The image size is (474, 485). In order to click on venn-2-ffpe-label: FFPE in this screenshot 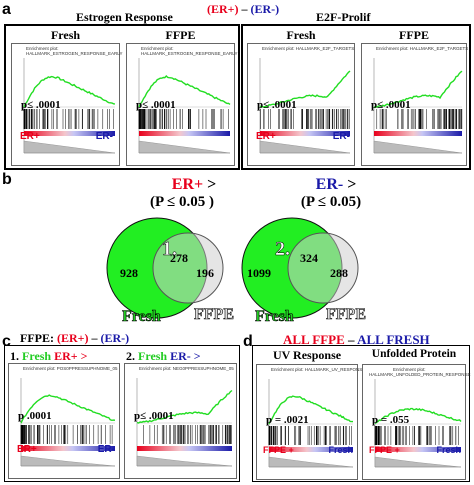, I will do `click(346, 314)`.